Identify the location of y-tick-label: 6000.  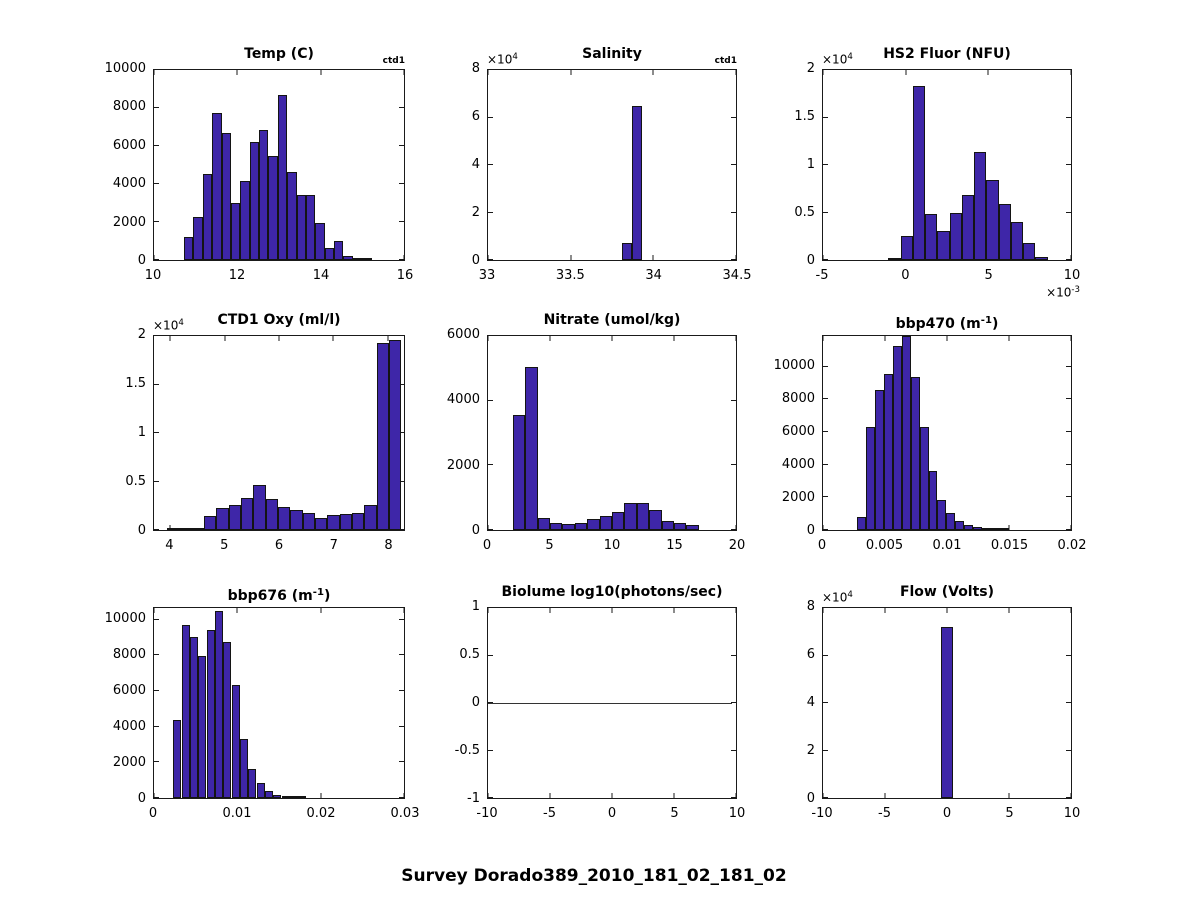
(129, 690).